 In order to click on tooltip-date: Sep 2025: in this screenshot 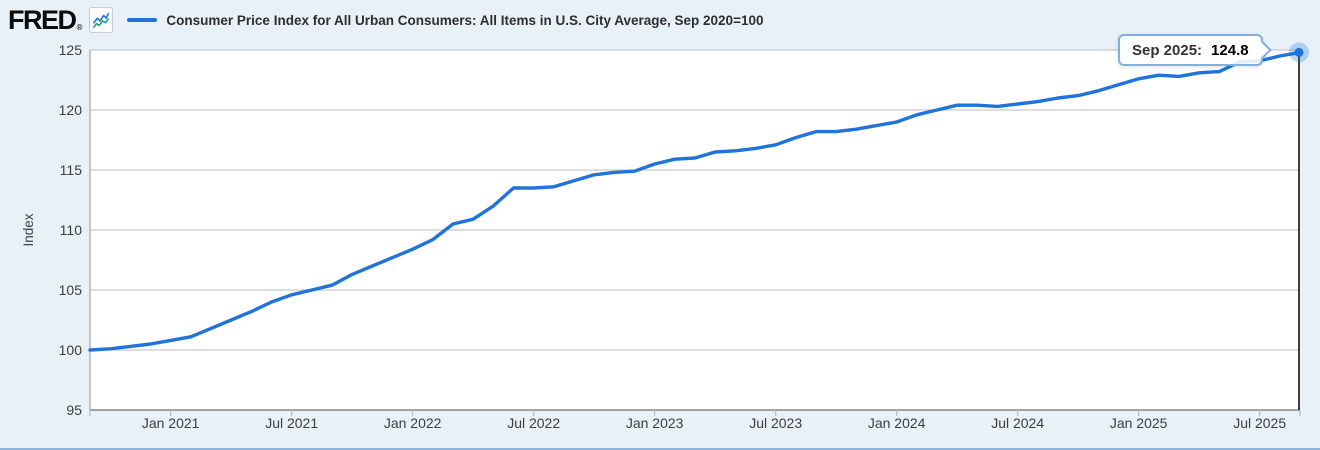, I will do `click(1167, 50)`.